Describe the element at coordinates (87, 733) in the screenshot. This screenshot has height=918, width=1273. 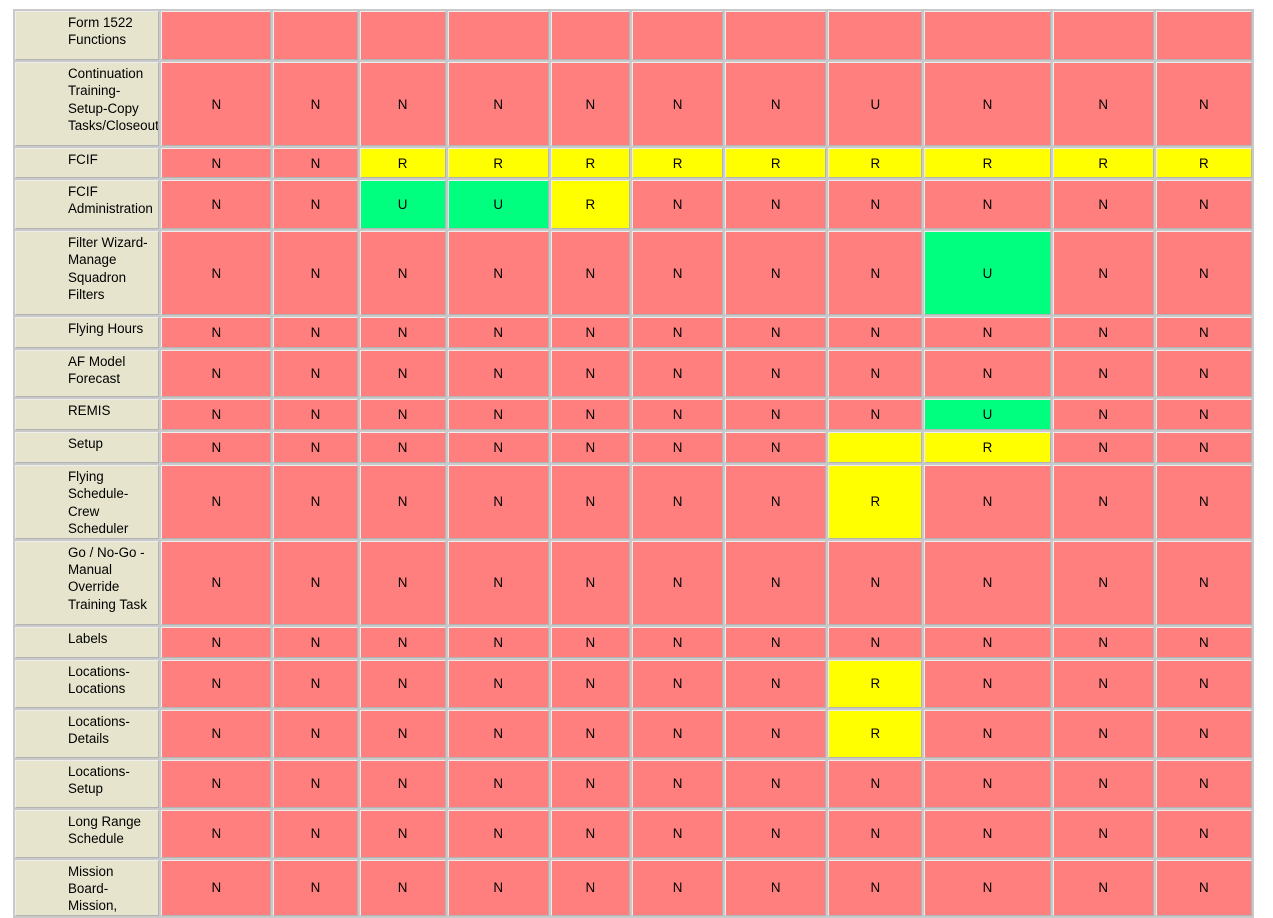
I see `row-label: Locations-Details` at that location.